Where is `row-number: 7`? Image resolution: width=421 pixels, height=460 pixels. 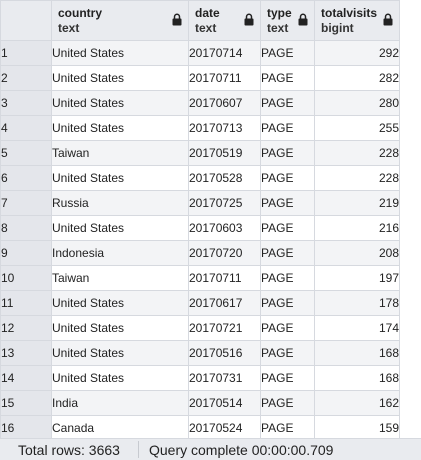
row-number: 7 is located at coordinates (26, 203).